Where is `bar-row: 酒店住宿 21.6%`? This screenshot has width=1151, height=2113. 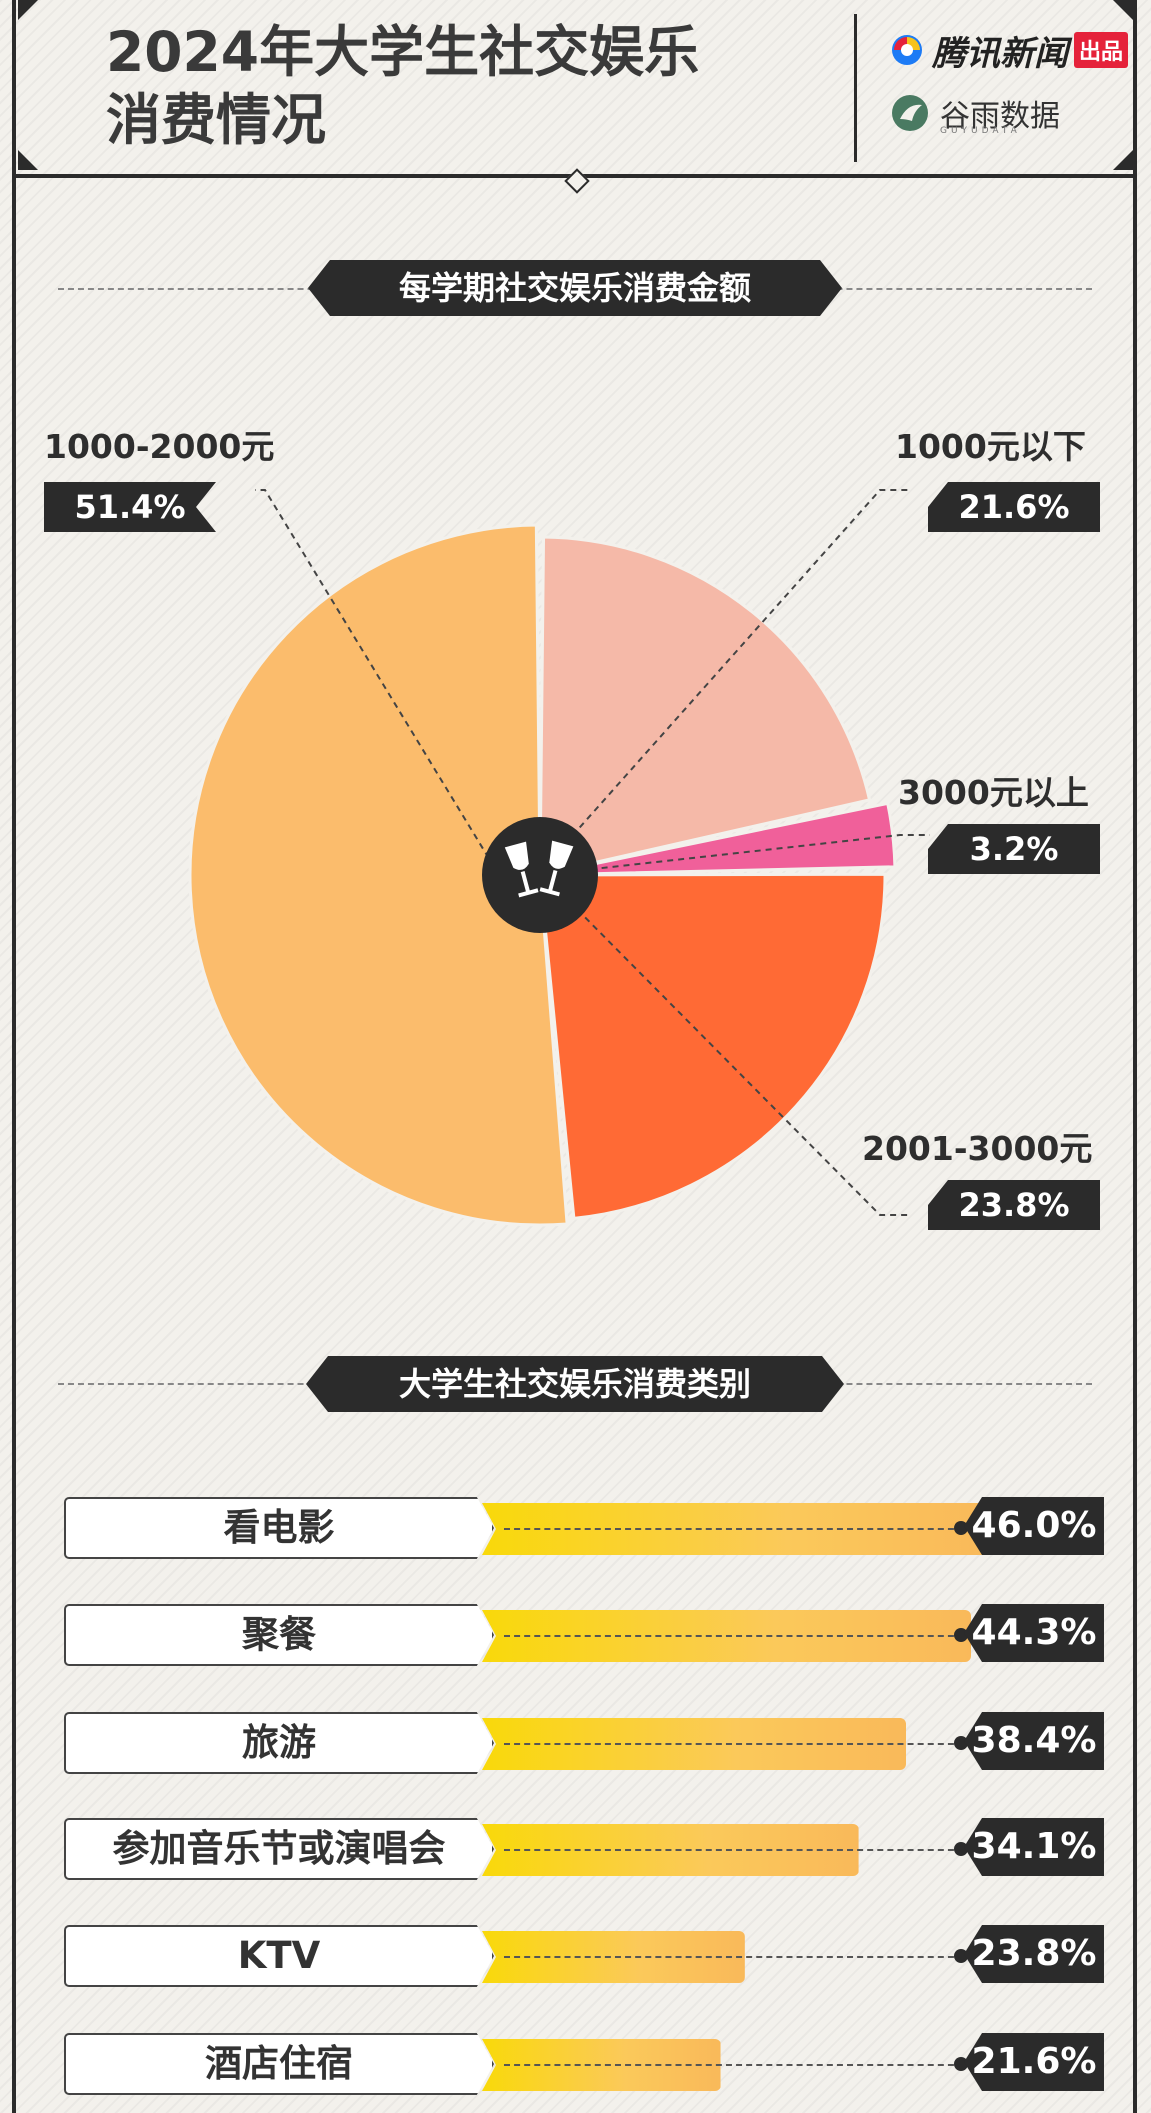 bar-row: 酒店住宿 21.6% is located at coordinates (584, 2064).